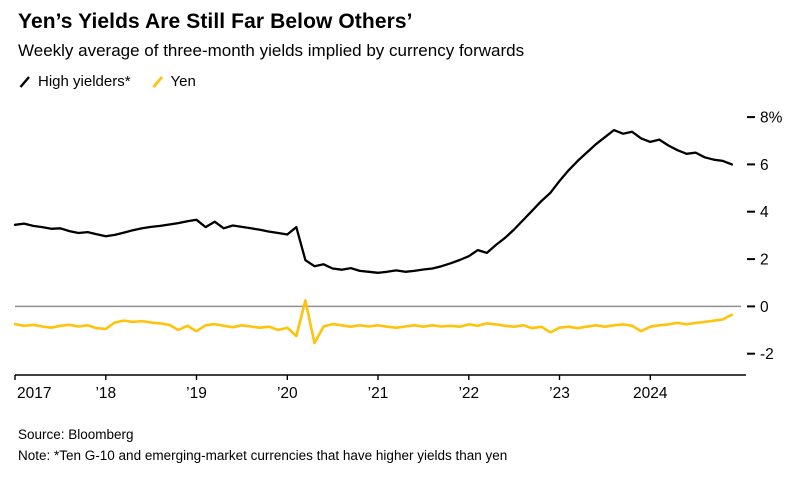  Describe the element at coordinates (157, 81) in the screenshot. I see `yen-line-marker-icon` at that location.